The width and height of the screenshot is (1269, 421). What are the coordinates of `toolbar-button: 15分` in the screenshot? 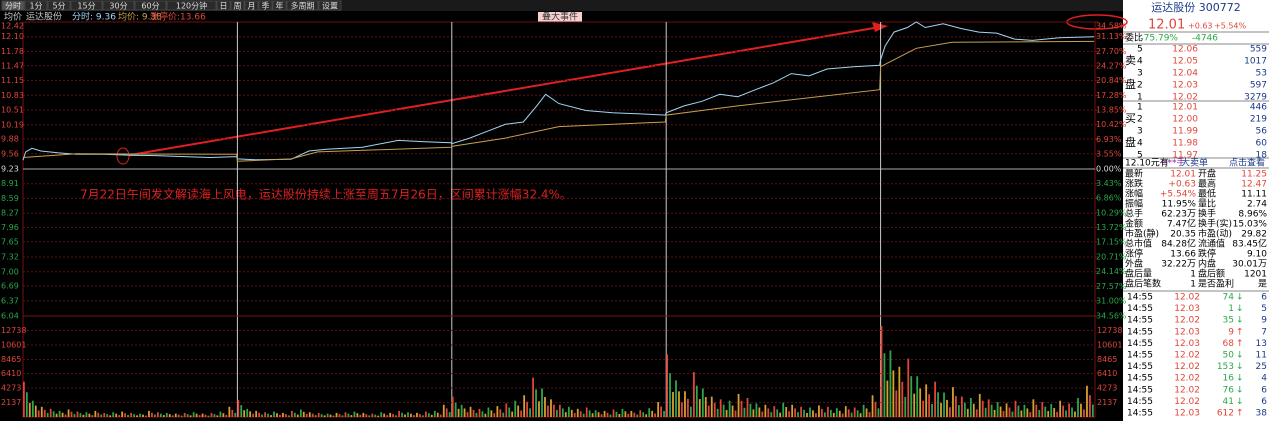 It's located at (86, 6).